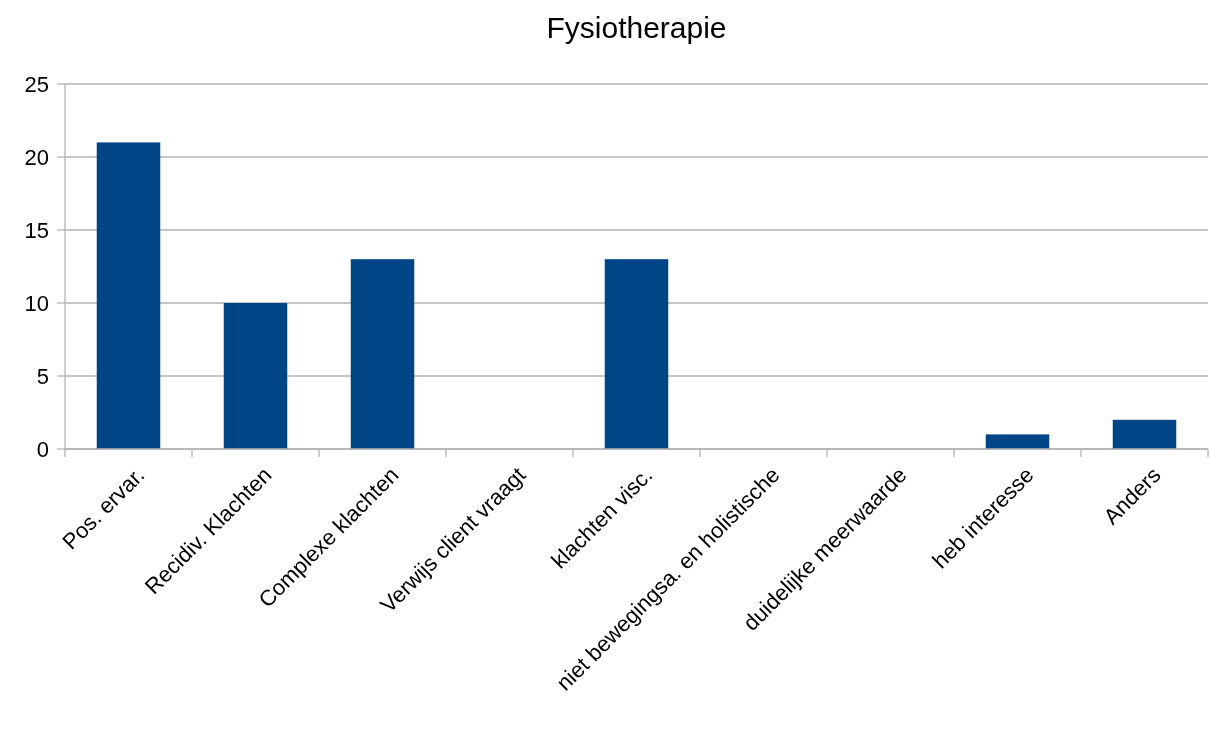 The image size is (1211, 745). What do you see at coordinates (36, 303) in the screenshot?
I see `y-tick-label: 10` at bounding box center [36, 303].